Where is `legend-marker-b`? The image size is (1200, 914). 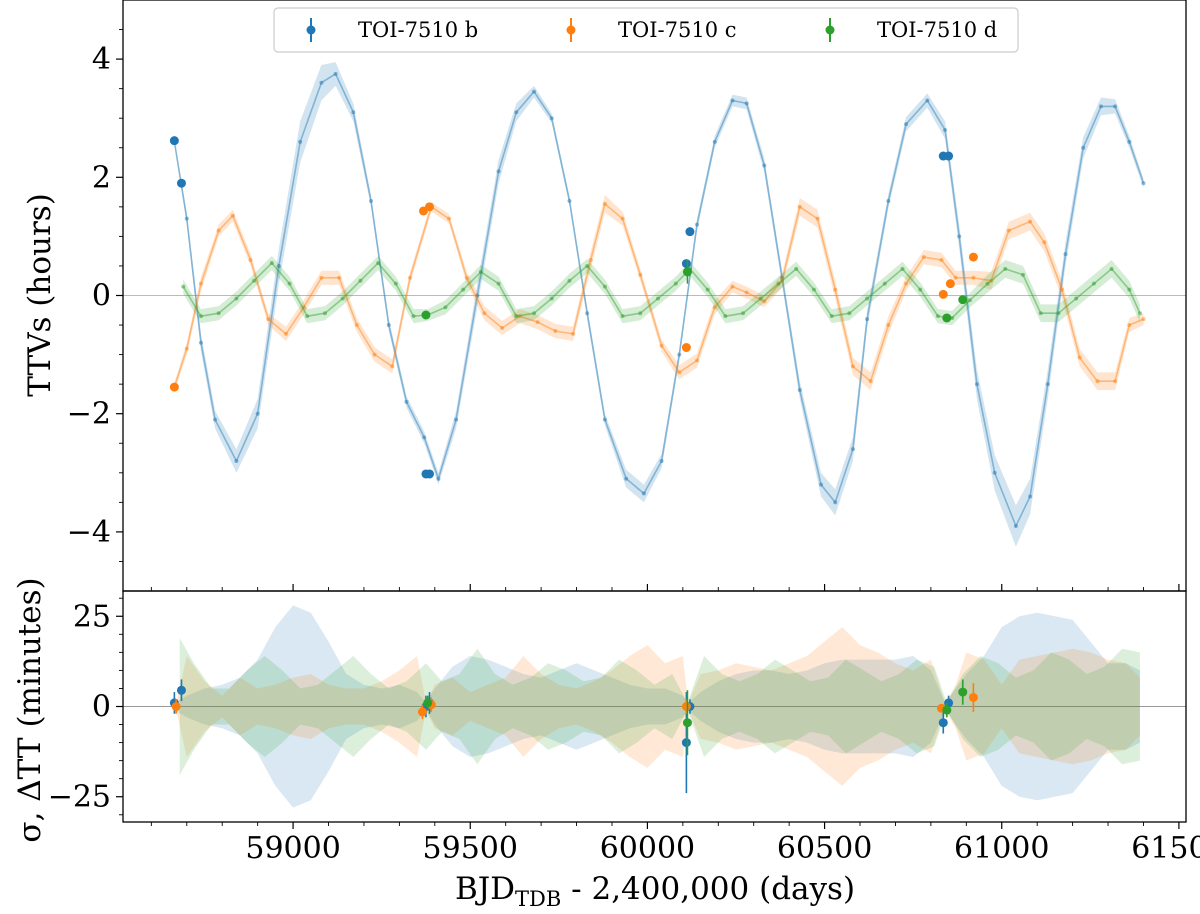 legend-marker-b is located at coordinates (311, 30).